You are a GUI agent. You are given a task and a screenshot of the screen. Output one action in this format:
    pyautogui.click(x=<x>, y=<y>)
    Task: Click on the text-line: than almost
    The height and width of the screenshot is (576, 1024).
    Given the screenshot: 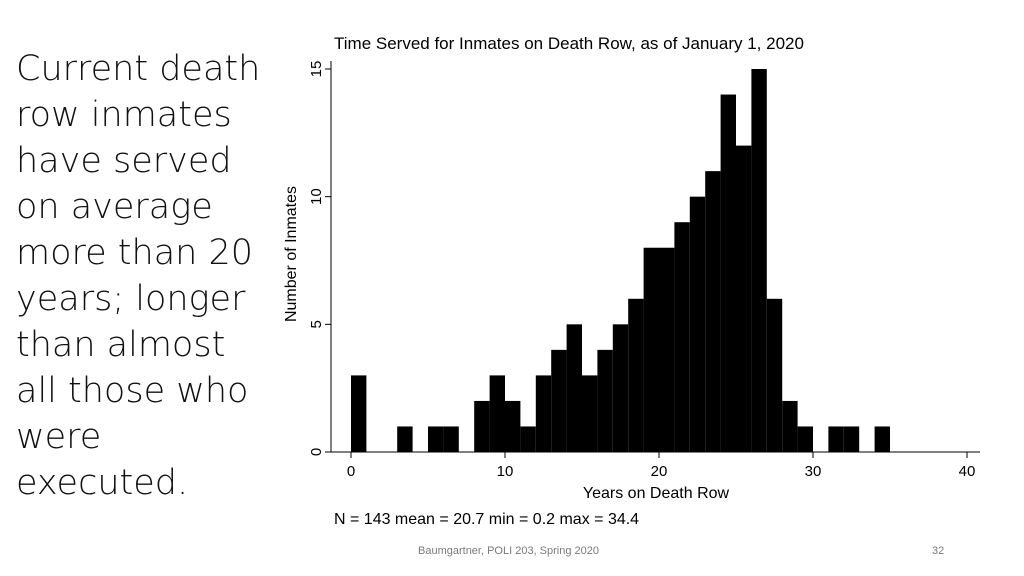 What is the action you would take?
    pyautogui.click(x=121, y=345)
    